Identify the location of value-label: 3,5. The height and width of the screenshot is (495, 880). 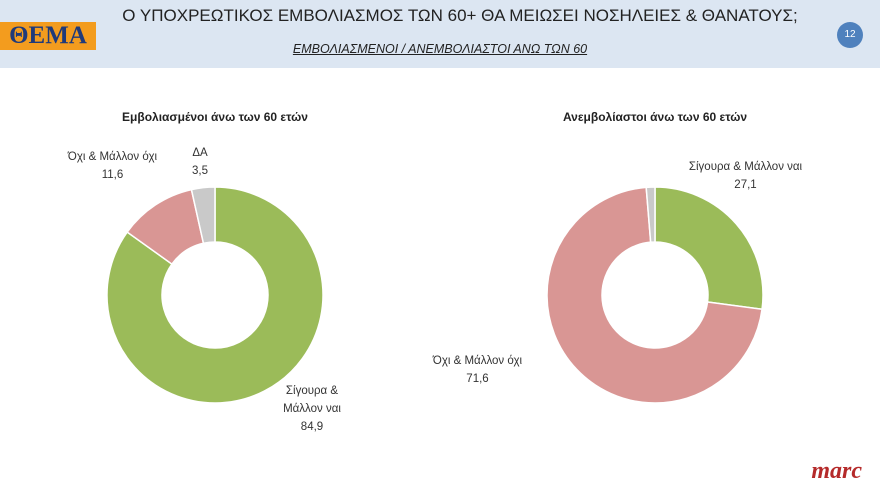
(200, 171).